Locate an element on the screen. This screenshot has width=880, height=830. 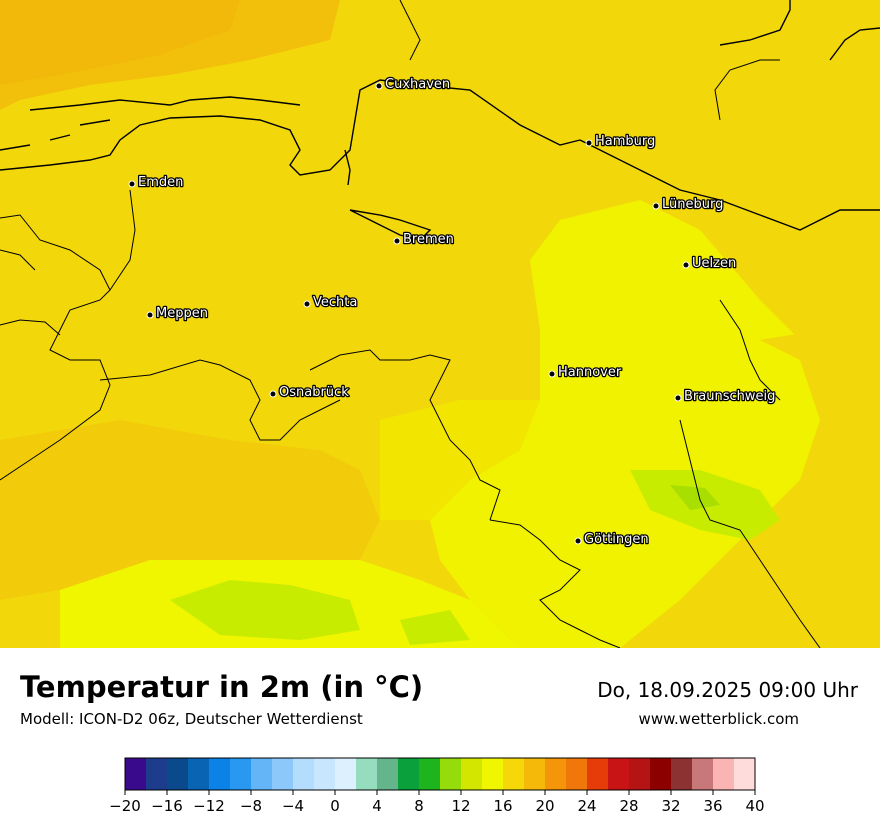
legend-tick-label: −16 is located at coordinates (167, 806).